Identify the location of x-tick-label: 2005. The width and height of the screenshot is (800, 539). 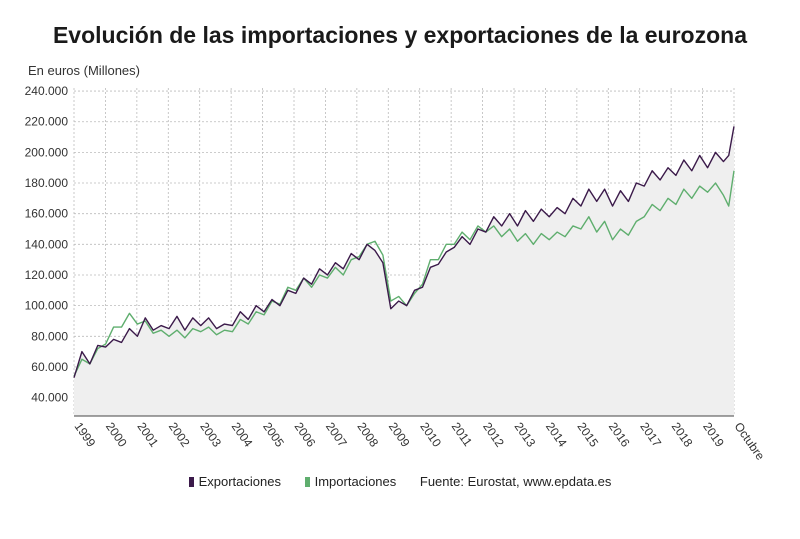
(273, 435).